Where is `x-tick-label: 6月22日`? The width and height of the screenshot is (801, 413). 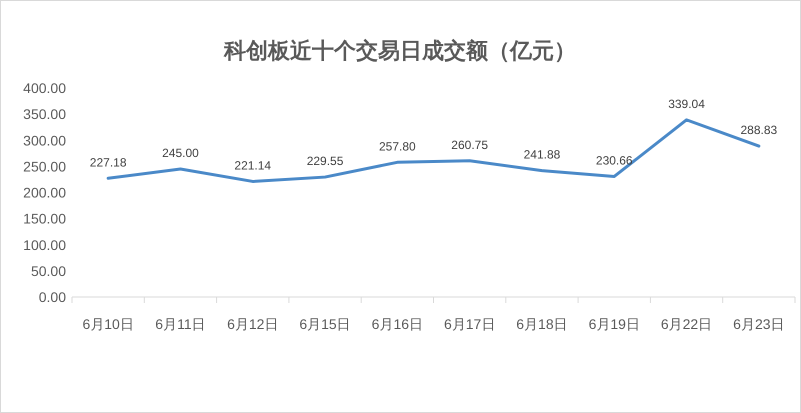 x-tick-label: 6月22日 is located at coordinates (686, 324).